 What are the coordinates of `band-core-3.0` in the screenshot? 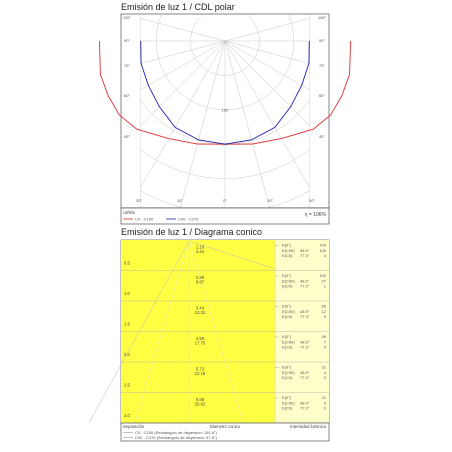 It's located at (198, 407).